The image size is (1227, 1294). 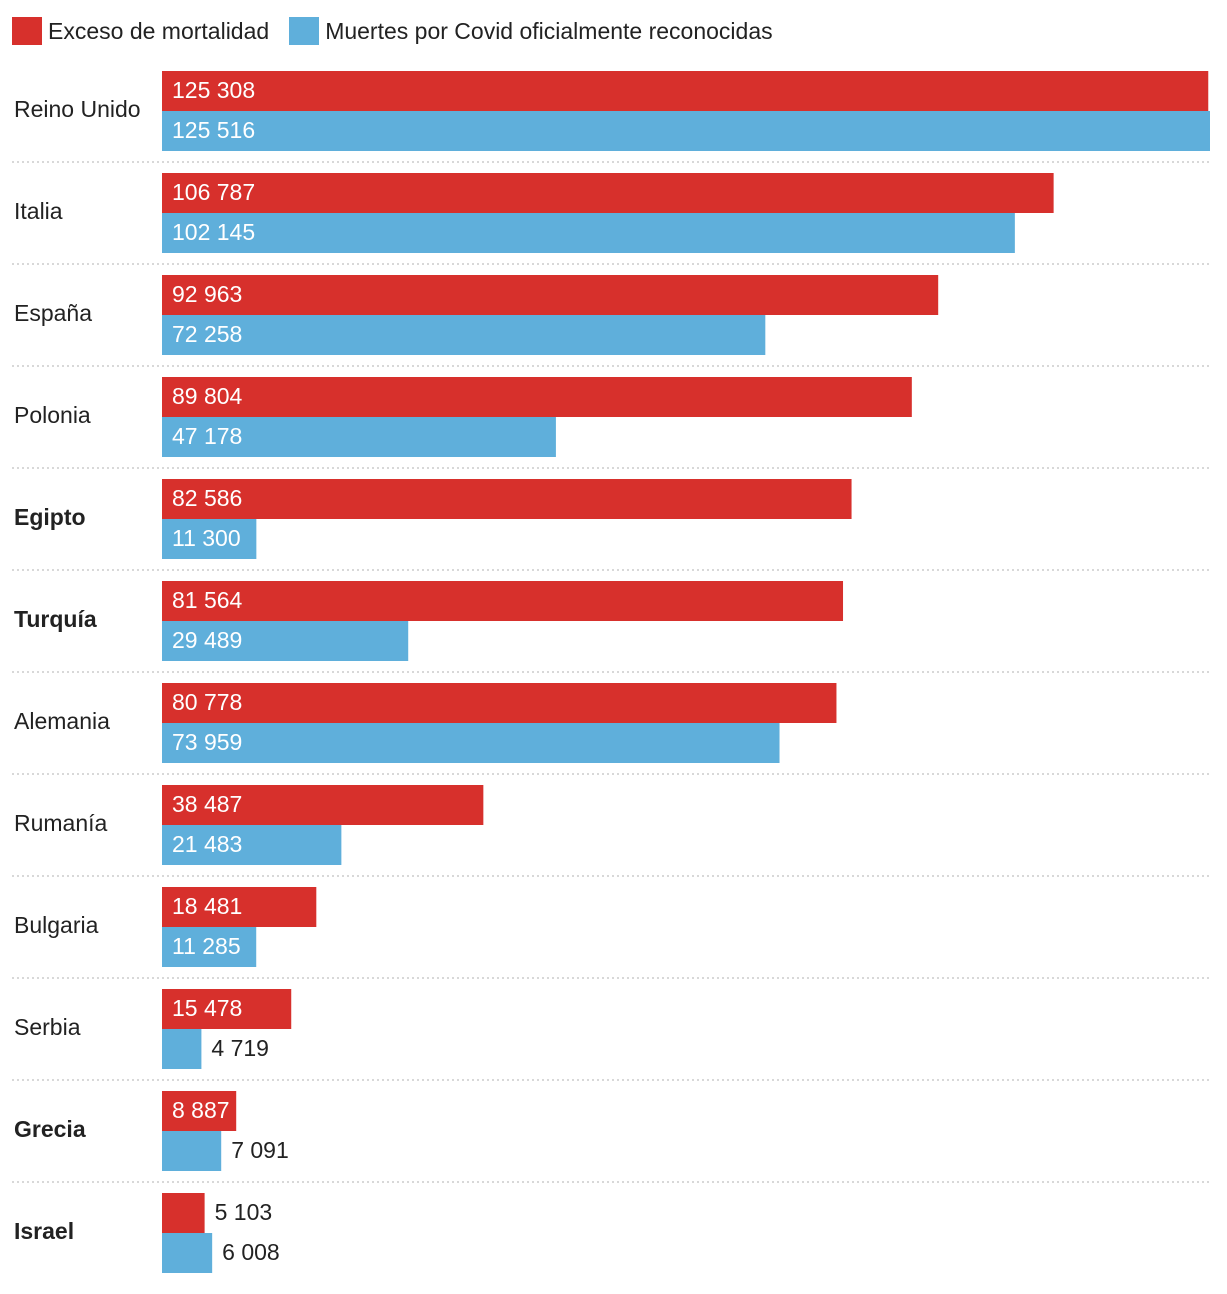 I want to click on bar-covid-grecia, so click(x=192, y=1151).